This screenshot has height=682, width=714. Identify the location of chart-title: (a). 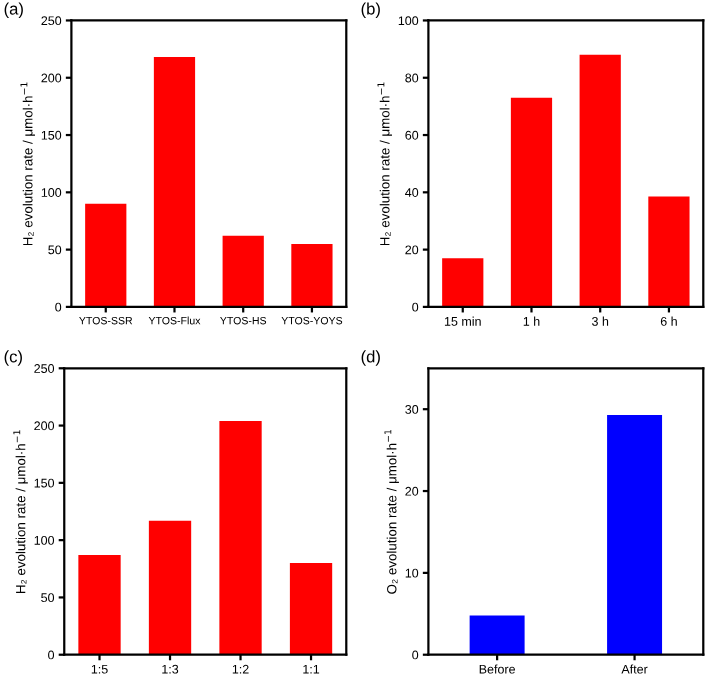
(13, 10).